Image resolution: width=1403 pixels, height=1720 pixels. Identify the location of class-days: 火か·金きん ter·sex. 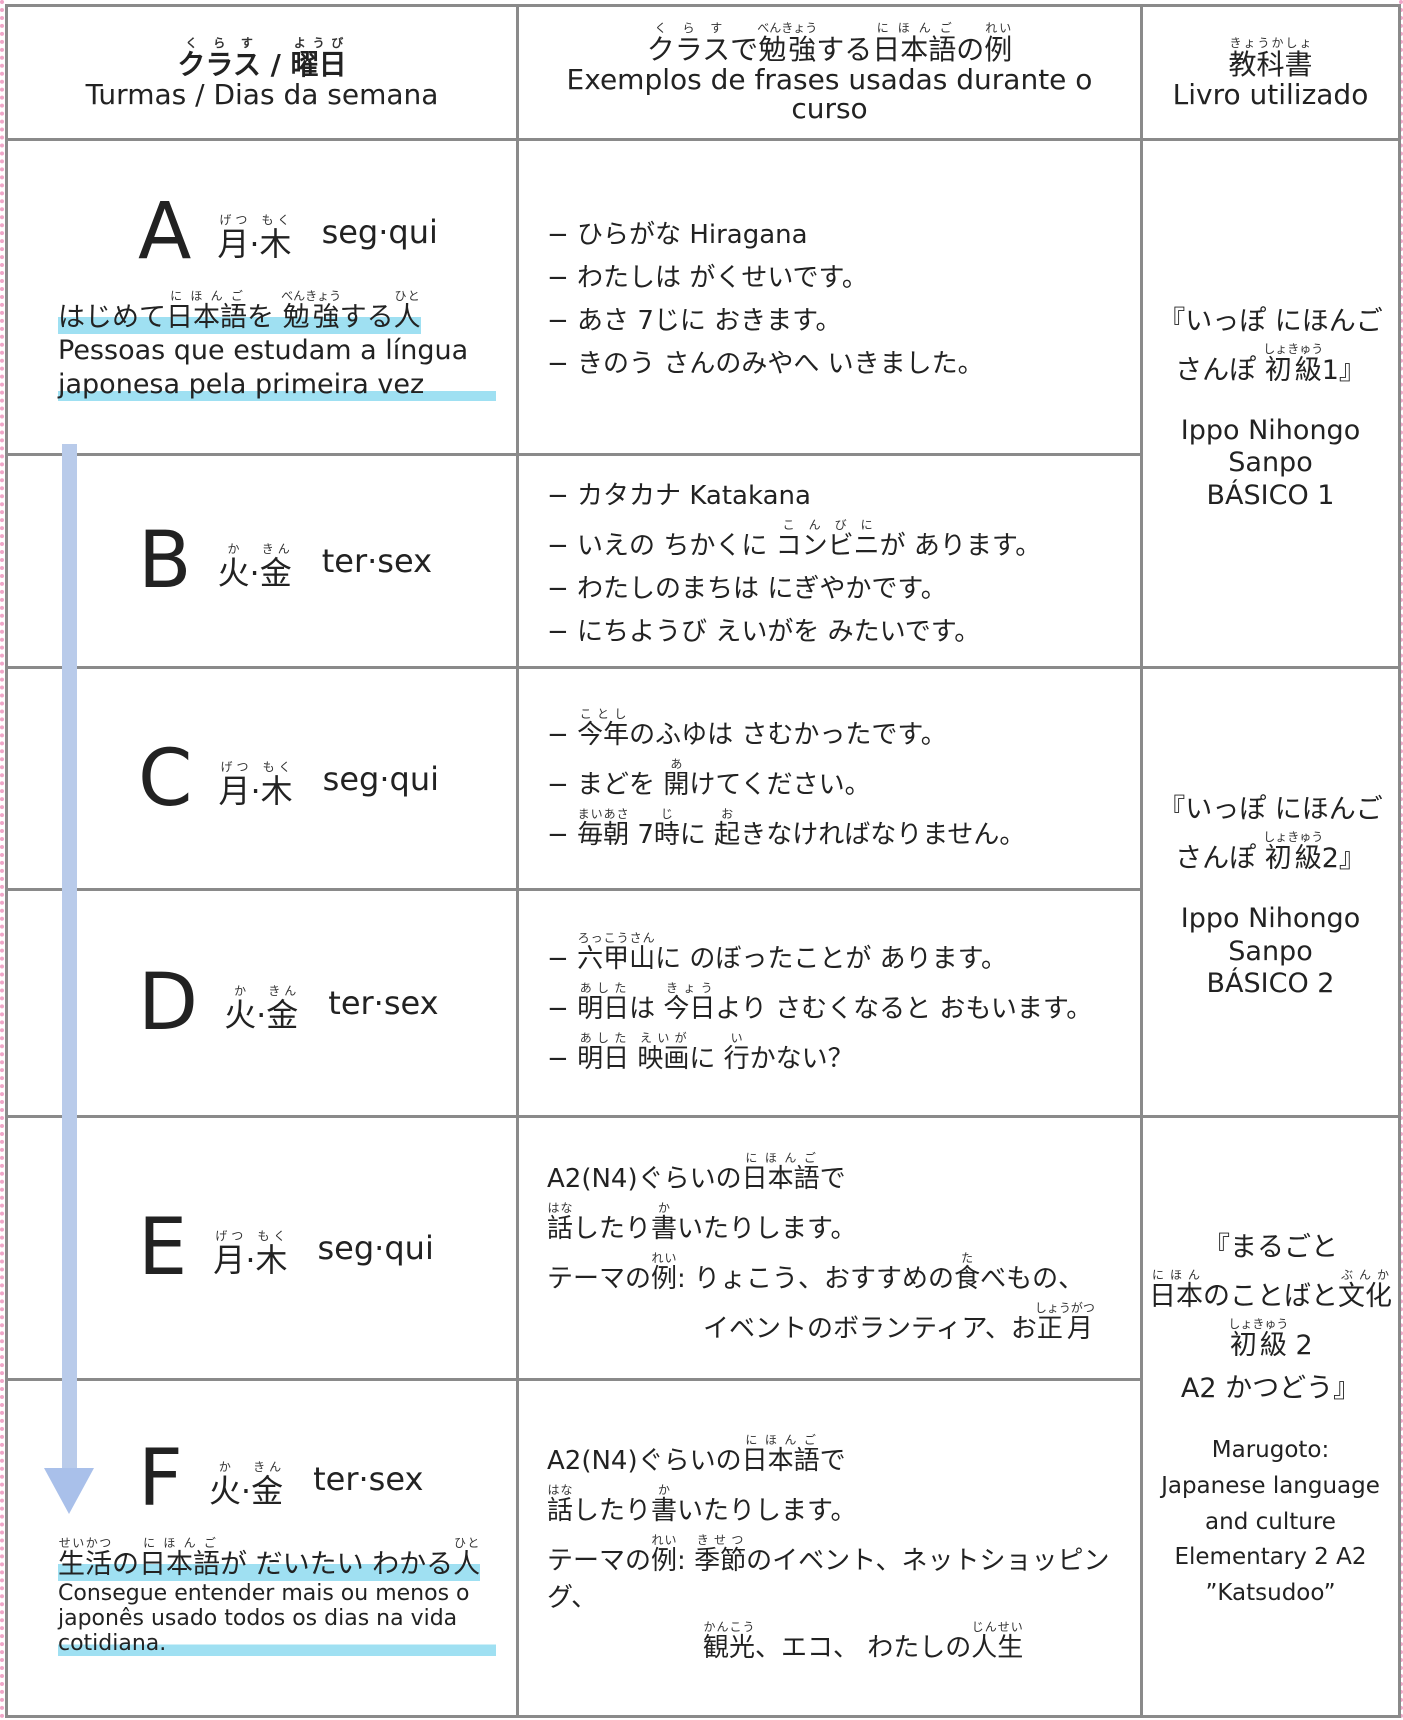
(325, 571).